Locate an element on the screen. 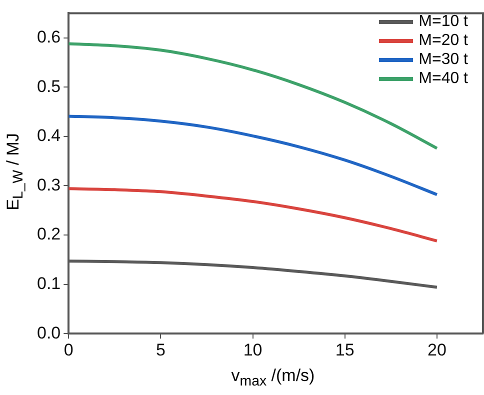 This screenshot has width=484, height=395. line-series is located at coordinates (253, 214).